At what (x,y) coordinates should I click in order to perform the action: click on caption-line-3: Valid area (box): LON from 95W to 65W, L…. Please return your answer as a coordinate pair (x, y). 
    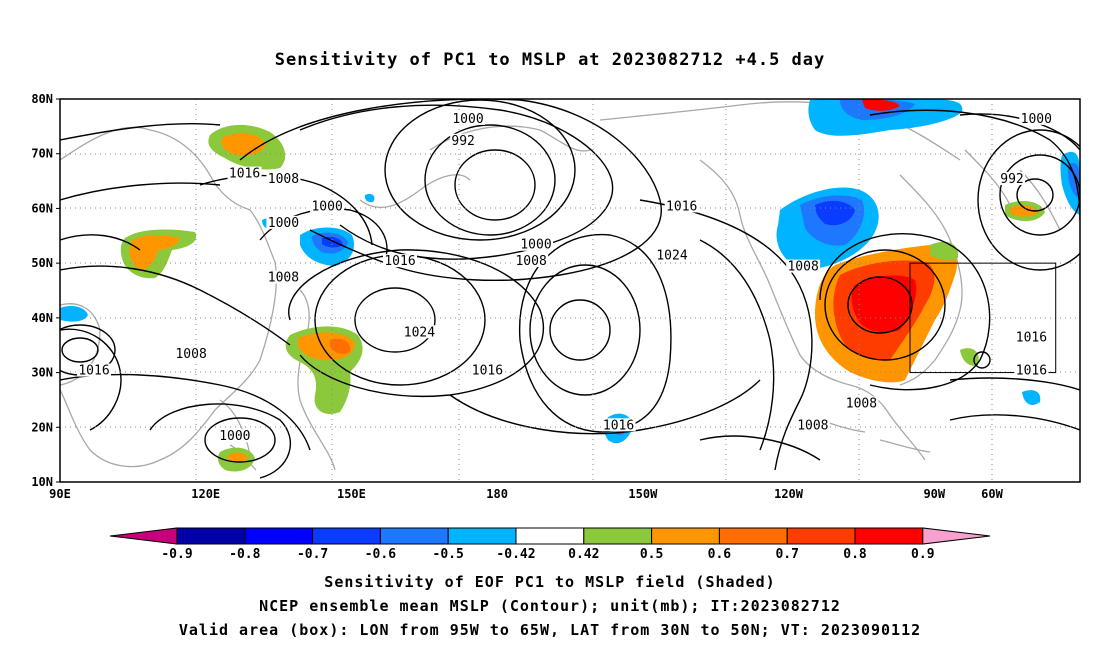
    Looking at the image, I should click on (550, 630).